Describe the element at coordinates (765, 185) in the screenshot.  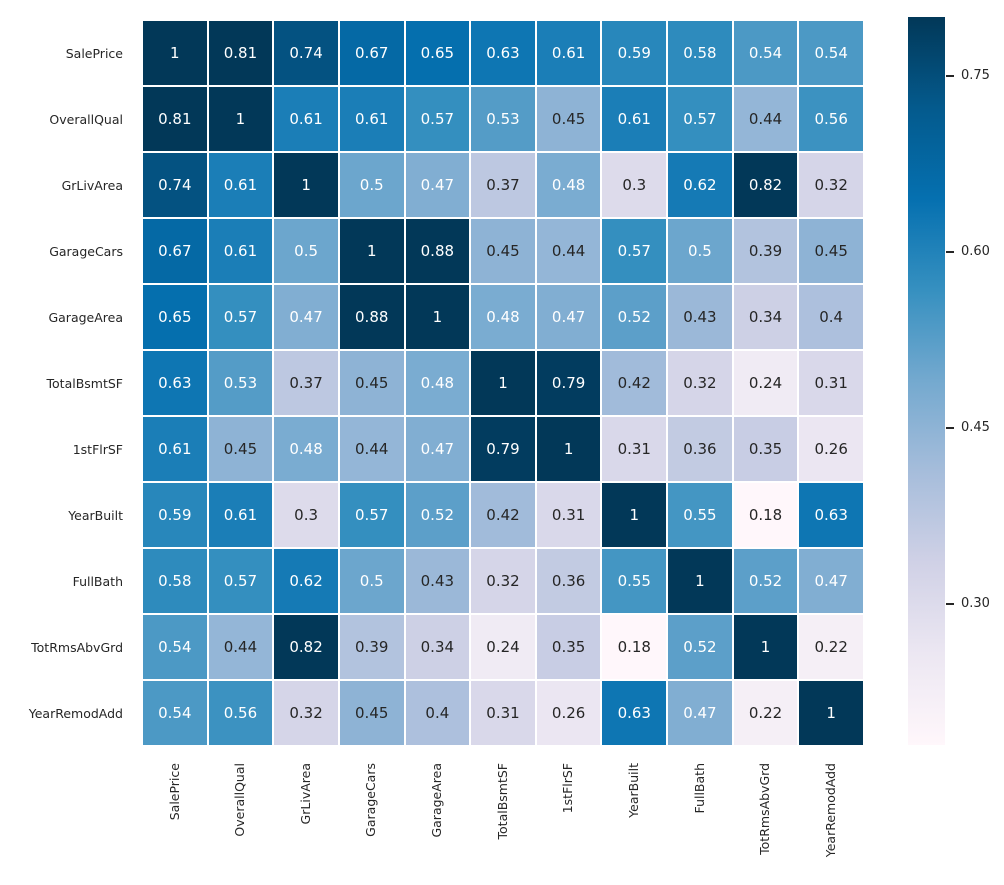
I see `heatmap-cell-GrLivArea-TotRmsAbvGrd: 0.82` at that location.